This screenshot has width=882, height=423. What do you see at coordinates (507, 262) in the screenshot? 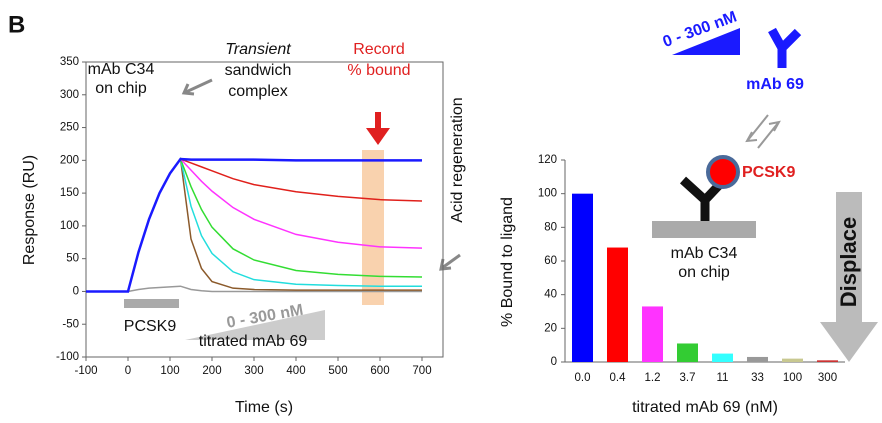
I see `y-axis-label: % Bound to ligand` at bounding box center [507, 262].